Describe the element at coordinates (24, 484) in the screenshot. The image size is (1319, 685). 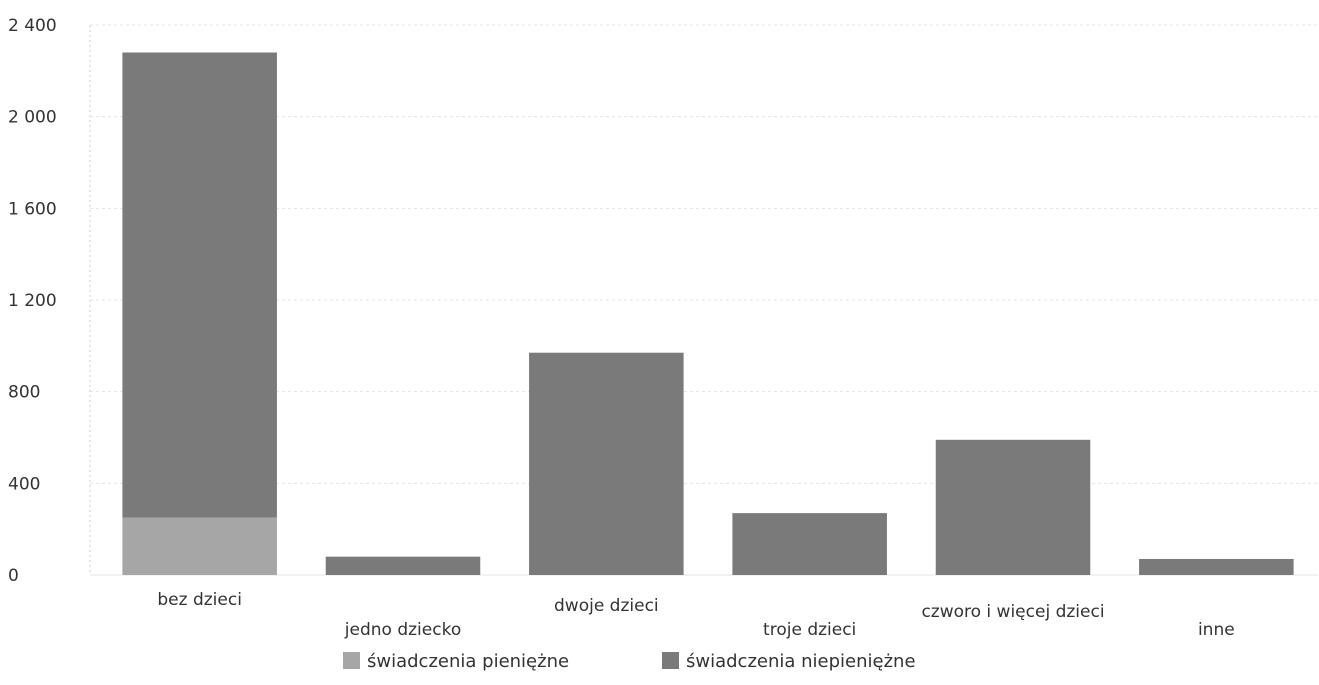
I see `y-tick-label: 400` at that location.